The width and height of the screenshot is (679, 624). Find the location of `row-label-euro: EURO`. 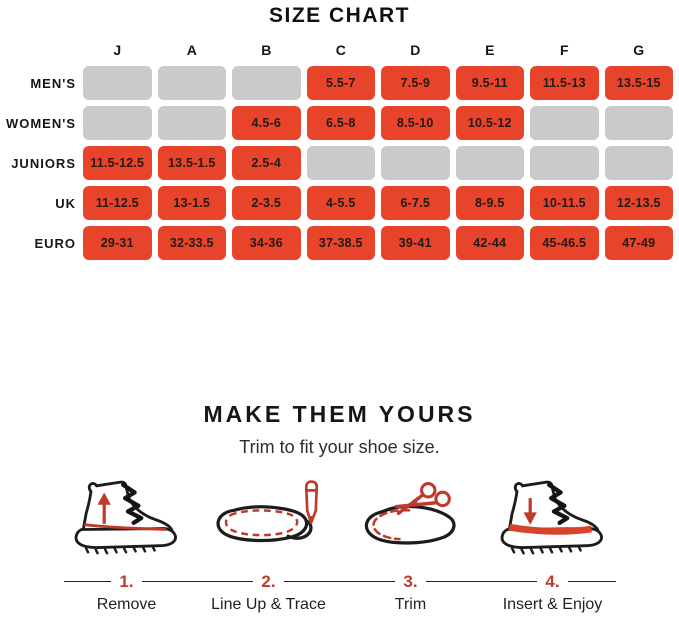

row-label-euro: EURO is located at coordinates (55, 243).